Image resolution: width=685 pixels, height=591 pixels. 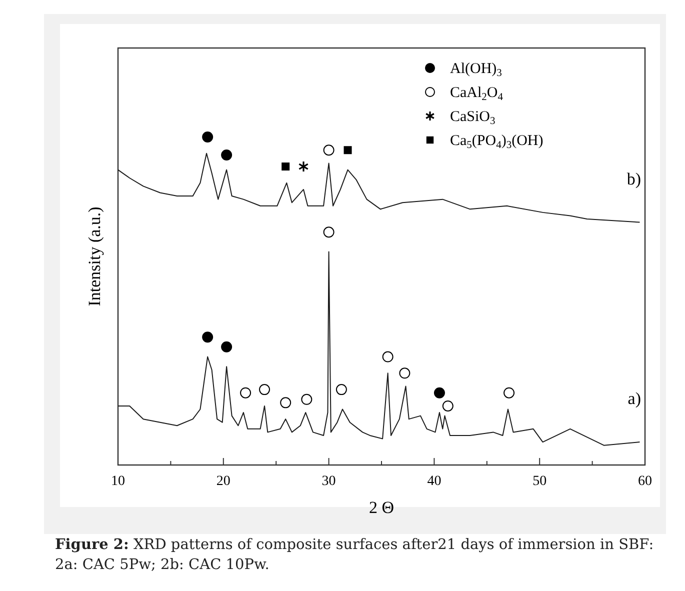 I want to click on text: a), so click(x=634, y=398).